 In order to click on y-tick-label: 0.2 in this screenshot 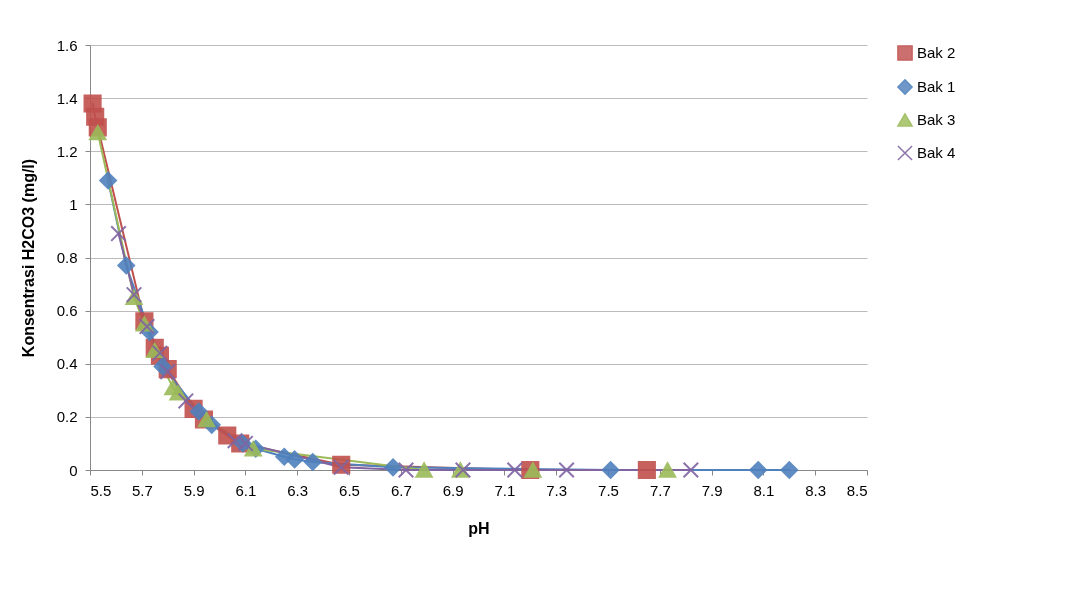, I will do `click(67, 417)`.